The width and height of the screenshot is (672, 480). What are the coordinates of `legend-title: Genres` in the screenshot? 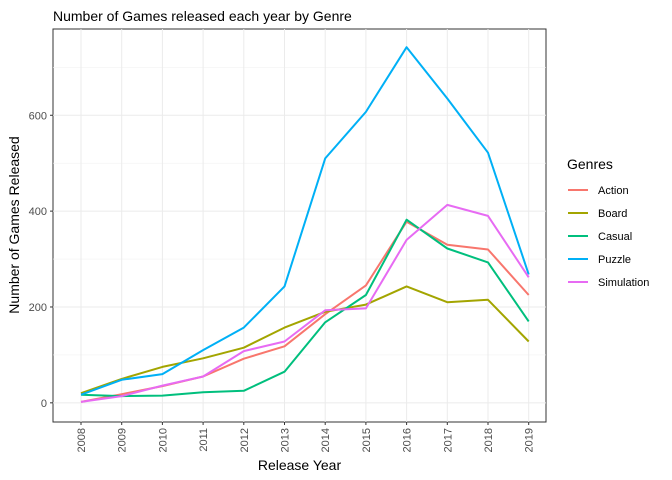 It's located at (590, 164).